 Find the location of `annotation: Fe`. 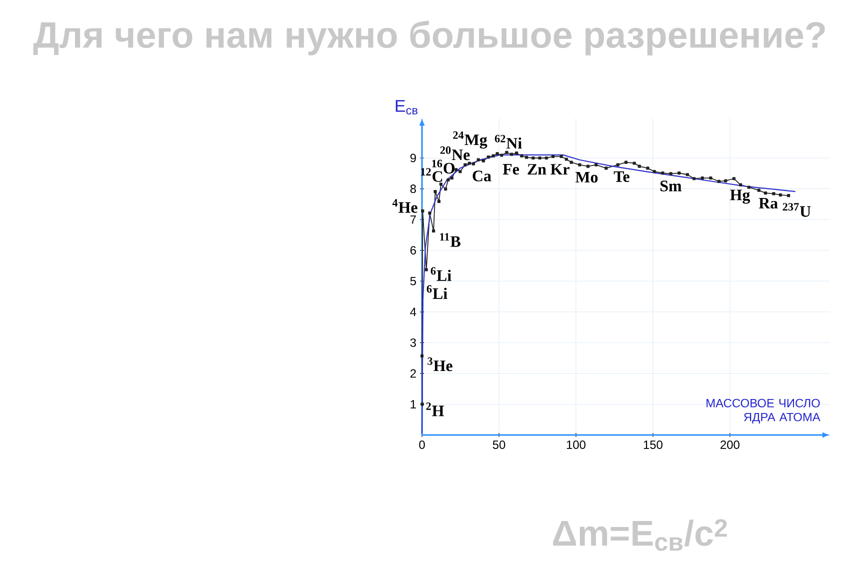

annotation: Fe is located at coordinates (510, 169).